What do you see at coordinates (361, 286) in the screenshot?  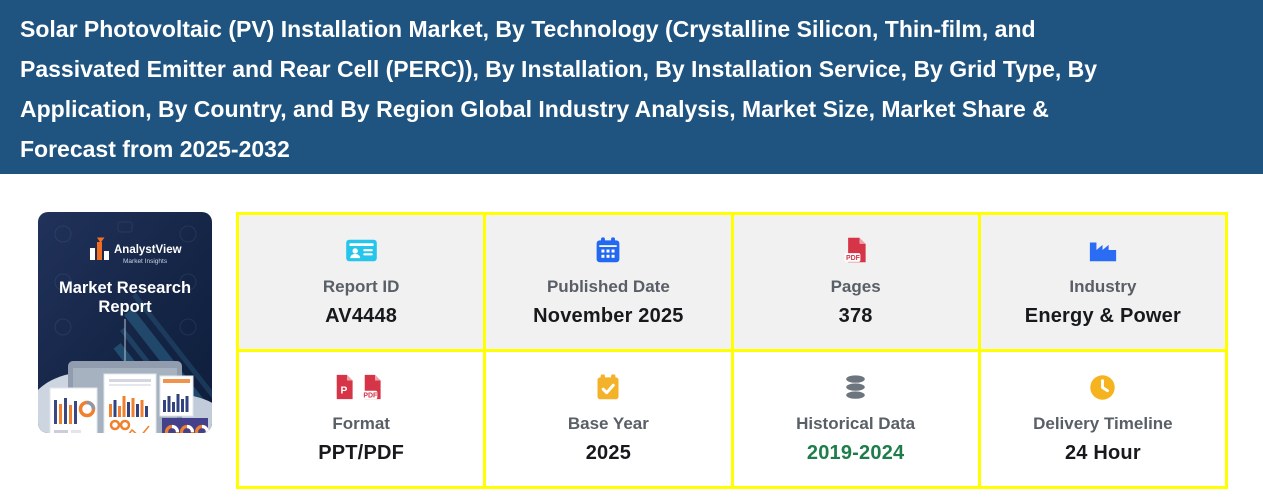 I see `cell-label: Report ID` at bounding box center [361, 286].